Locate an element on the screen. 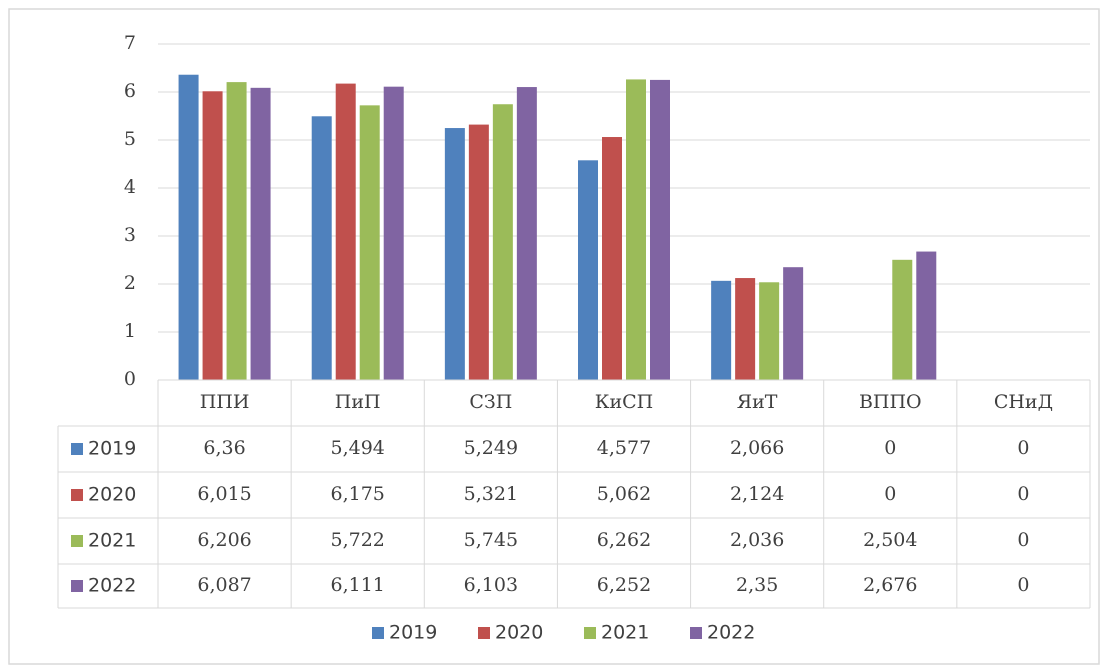 The image size is (1109, 670). table-value: 2,036 is located at coordinates (757, 540).